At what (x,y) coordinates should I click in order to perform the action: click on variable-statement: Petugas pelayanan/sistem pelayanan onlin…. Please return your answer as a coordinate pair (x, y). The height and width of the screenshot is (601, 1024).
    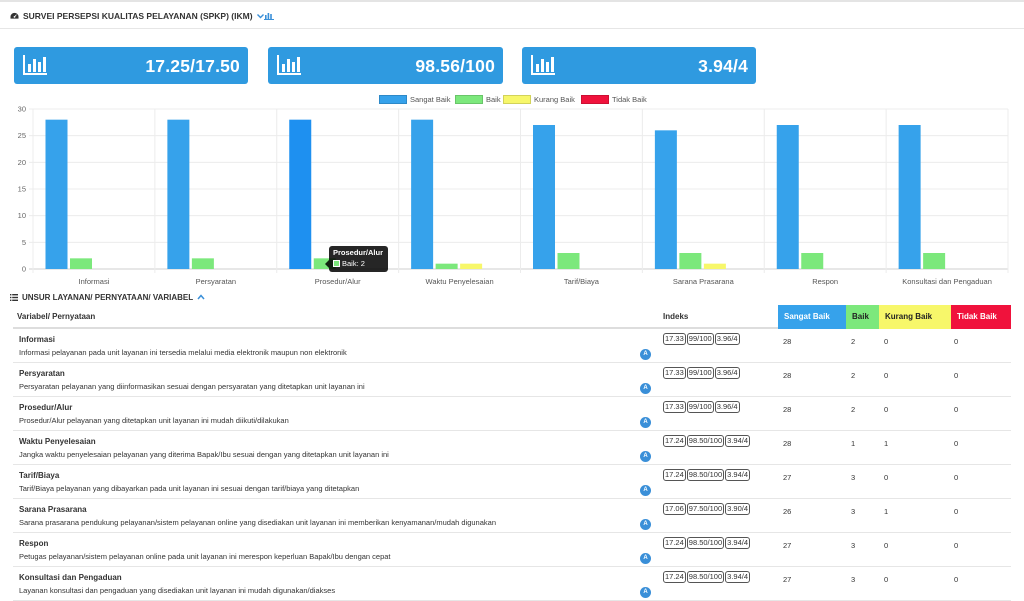
    Looking at the image, I should click on (205, 556).